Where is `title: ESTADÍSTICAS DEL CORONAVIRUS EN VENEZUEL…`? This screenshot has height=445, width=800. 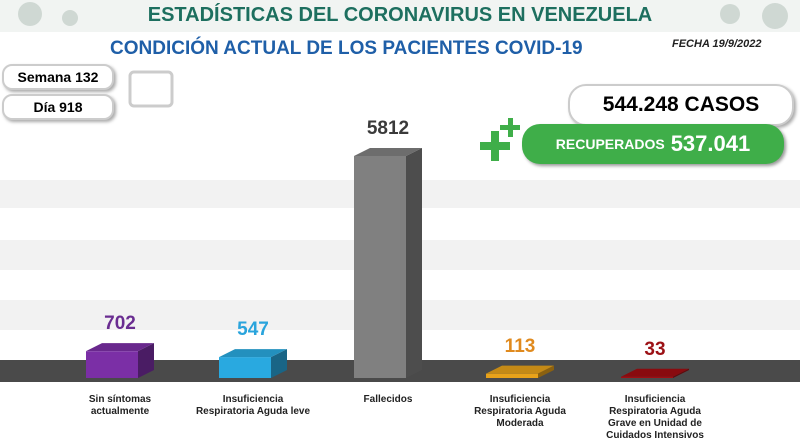 title: ESTADÍSTICAS DEL CORONAVIRUS EN VENEZUEL… is located at coordinates (400, 15).